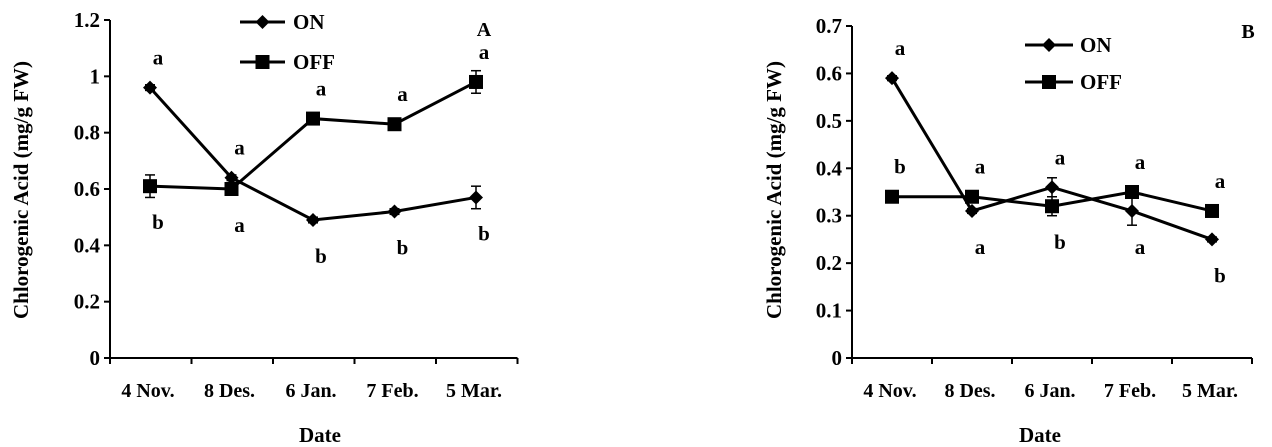  What do you see at coordinates (313, 135) in the screenshot?
I see `series-line-off` at bounding box center [313, 135].